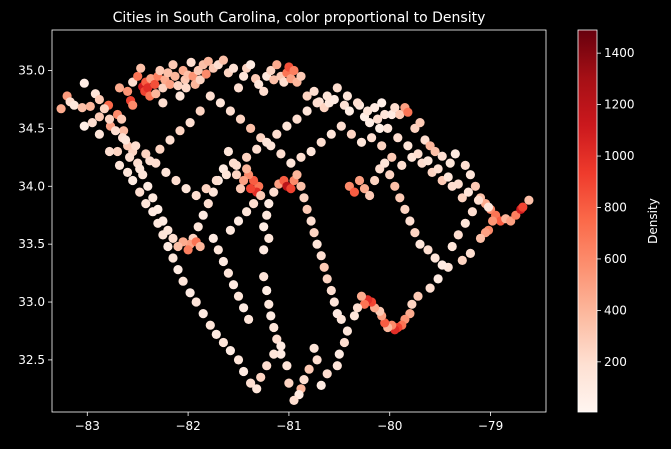  Describe the element at coordinates (615, 310) in the screenshot. I see `colorbar-tick-label: 400` at that location.